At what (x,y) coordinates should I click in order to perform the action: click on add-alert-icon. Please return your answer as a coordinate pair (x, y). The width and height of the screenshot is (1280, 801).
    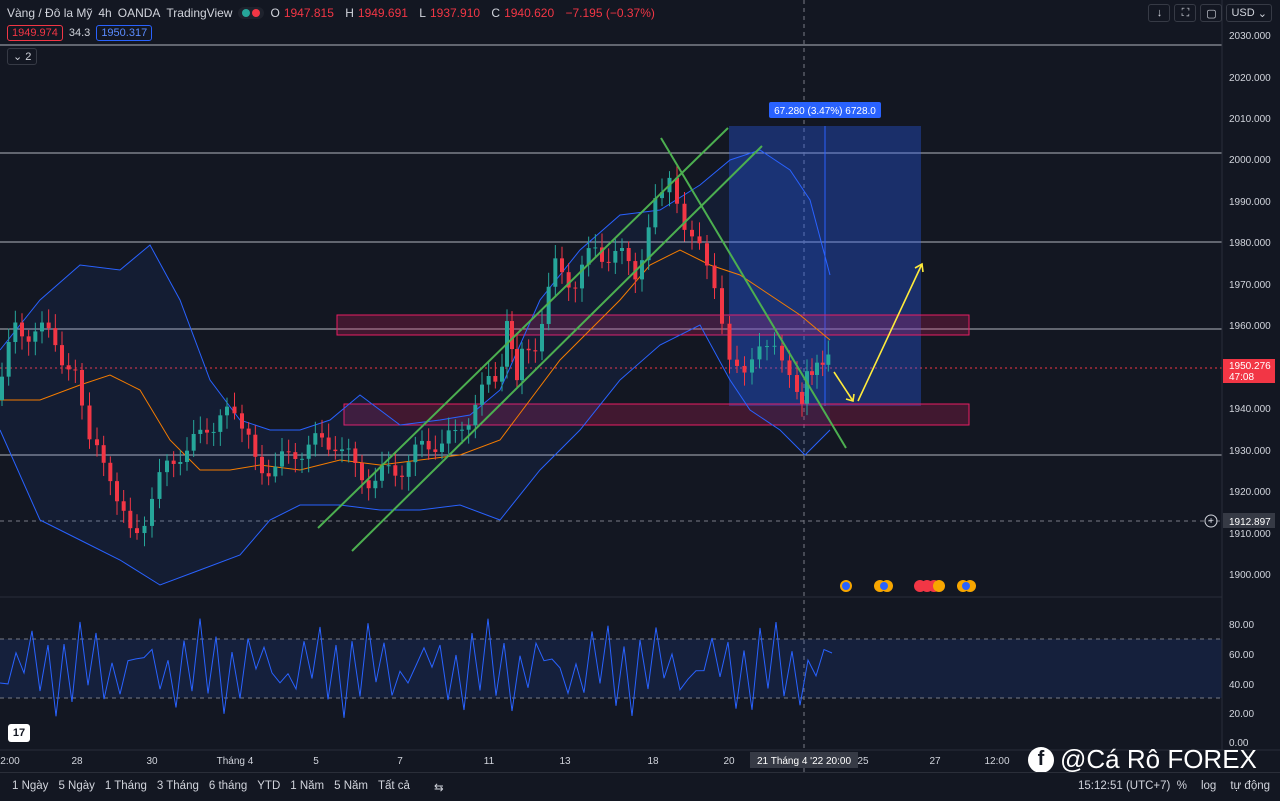
    Looking at the image, I should click on (1211, 521).